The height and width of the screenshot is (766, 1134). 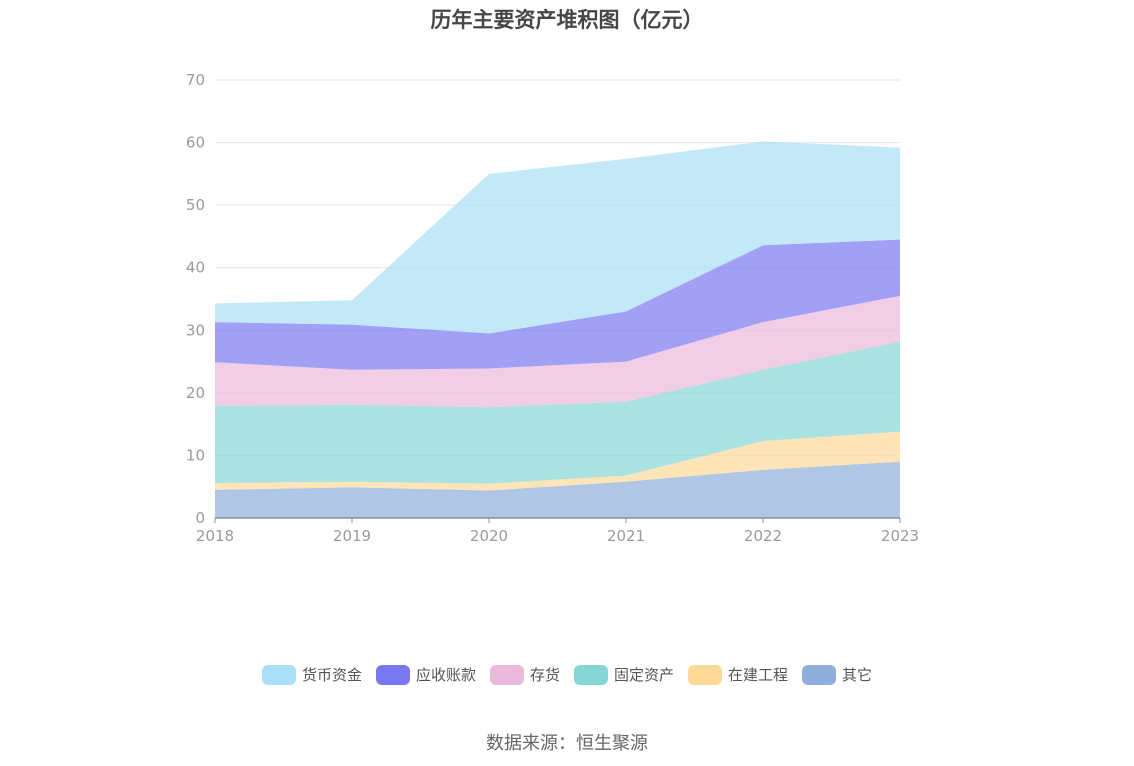 What do you see at coordinates (557, 351) in the screenshot?
I see `area-存货` at bounding box center [557, 351].